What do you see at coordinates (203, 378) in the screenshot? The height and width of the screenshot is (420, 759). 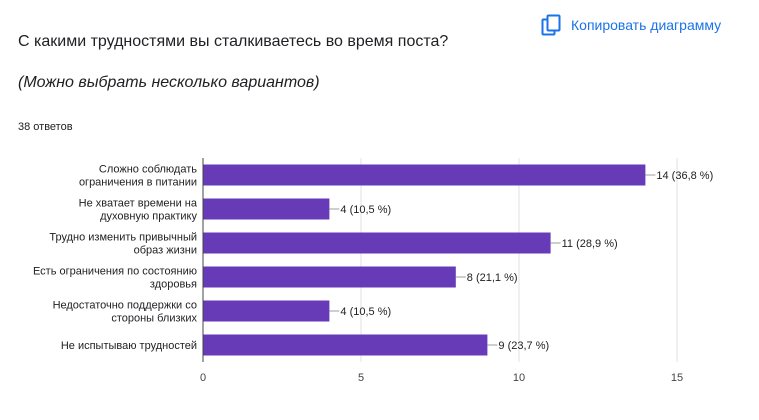 I see `x-tick-label: 0` at bounding box center [203, 378].